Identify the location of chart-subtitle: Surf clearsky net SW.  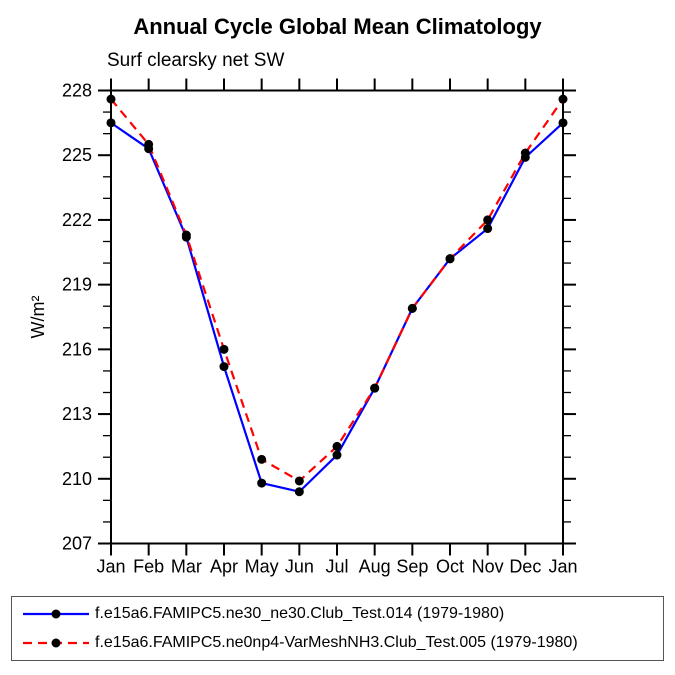
(196, 60).